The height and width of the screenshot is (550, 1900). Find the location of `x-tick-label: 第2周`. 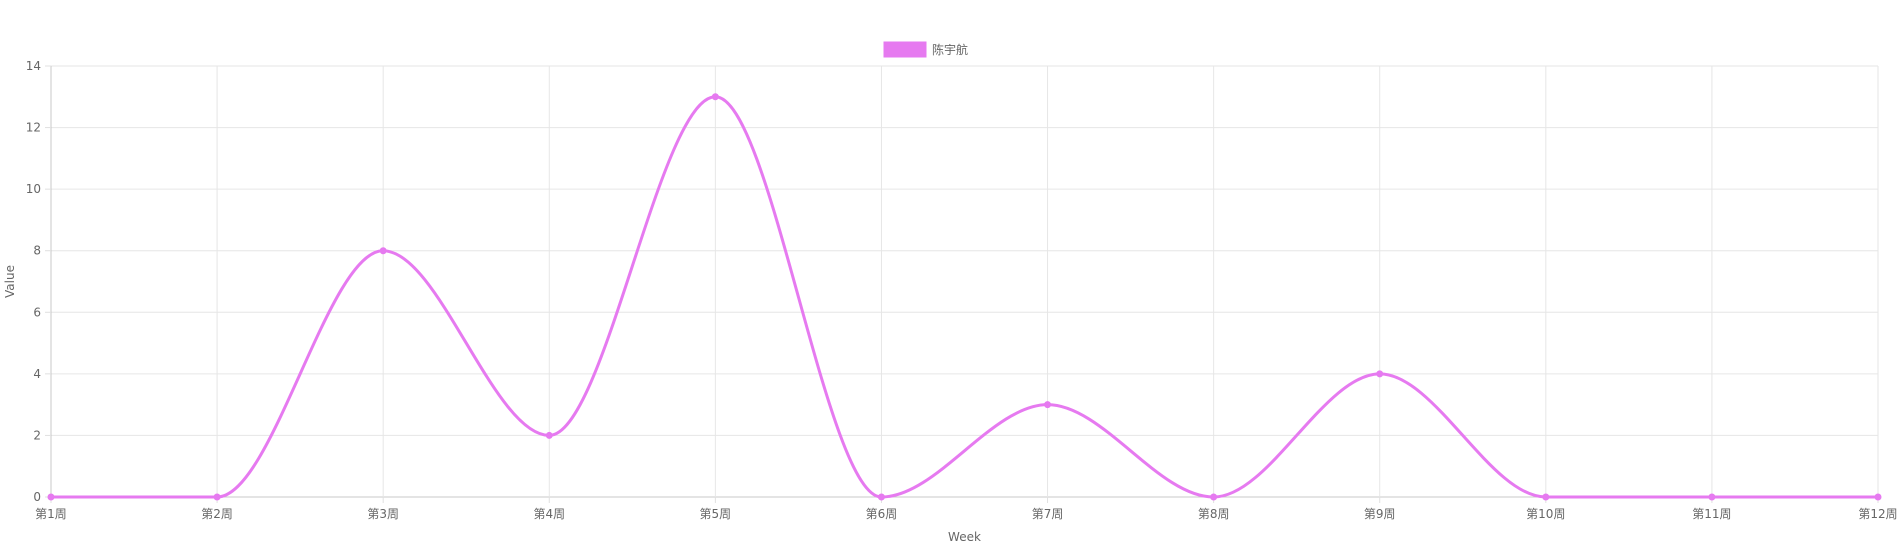

x-tick-label: 第2周 is located at coordinates (217, 514).